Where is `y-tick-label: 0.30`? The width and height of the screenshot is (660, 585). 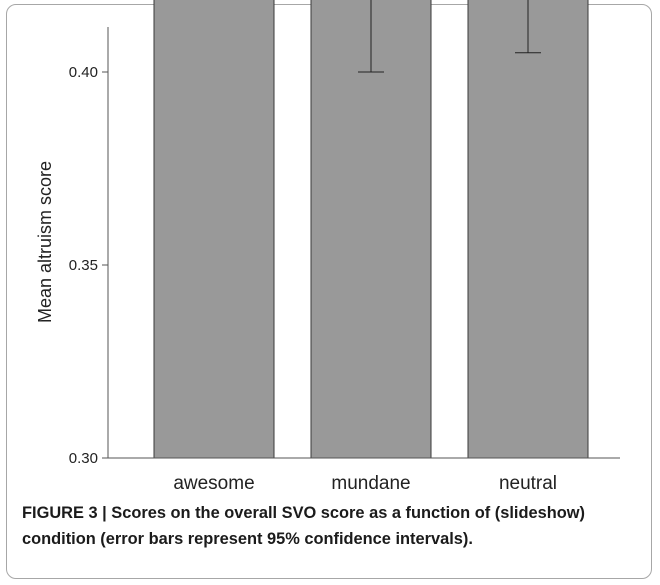
y-tick-label: 0.30 is located at coordinates (83, 458).